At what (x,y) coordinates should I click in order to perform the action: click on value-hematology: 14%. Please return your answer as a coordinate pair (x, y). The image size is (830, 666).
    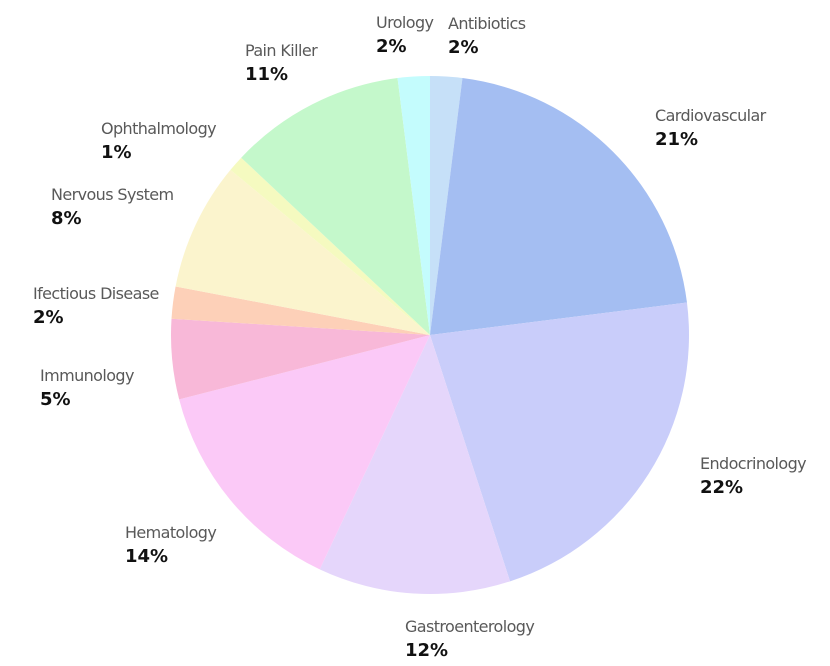
    Looking at the image, I should click on (146, 556).